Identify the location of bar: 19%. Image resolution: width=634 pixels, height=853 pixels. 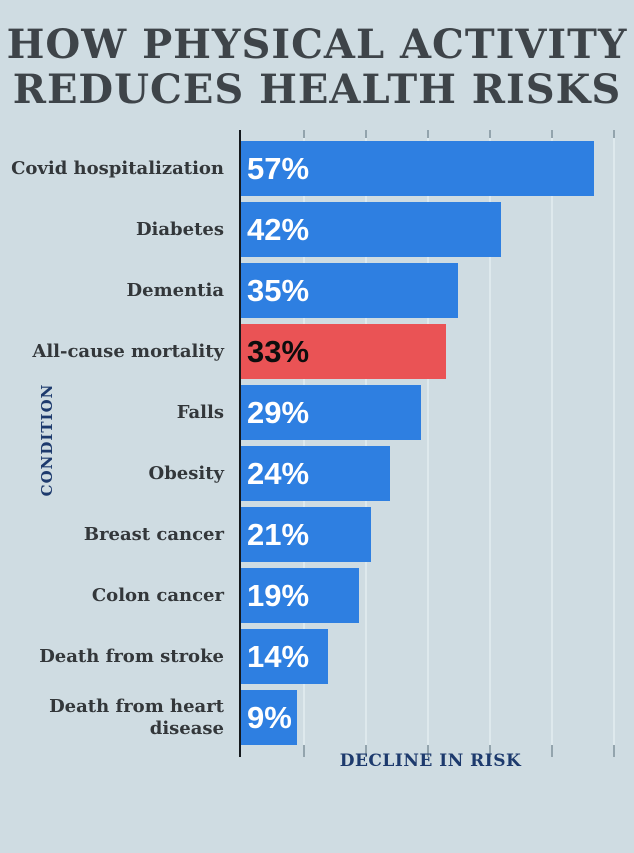
(300, 595).